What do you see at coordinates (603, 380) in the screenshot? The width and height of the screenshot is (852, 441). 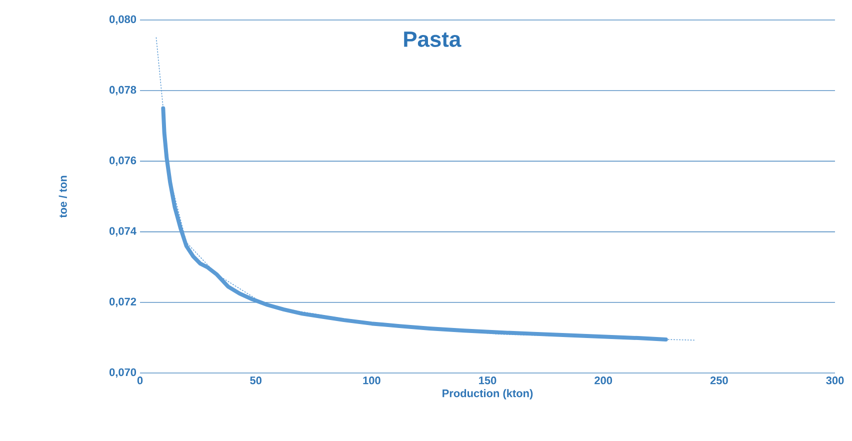 I see `x-tick-label: 200` at bounding box center [603, 380].